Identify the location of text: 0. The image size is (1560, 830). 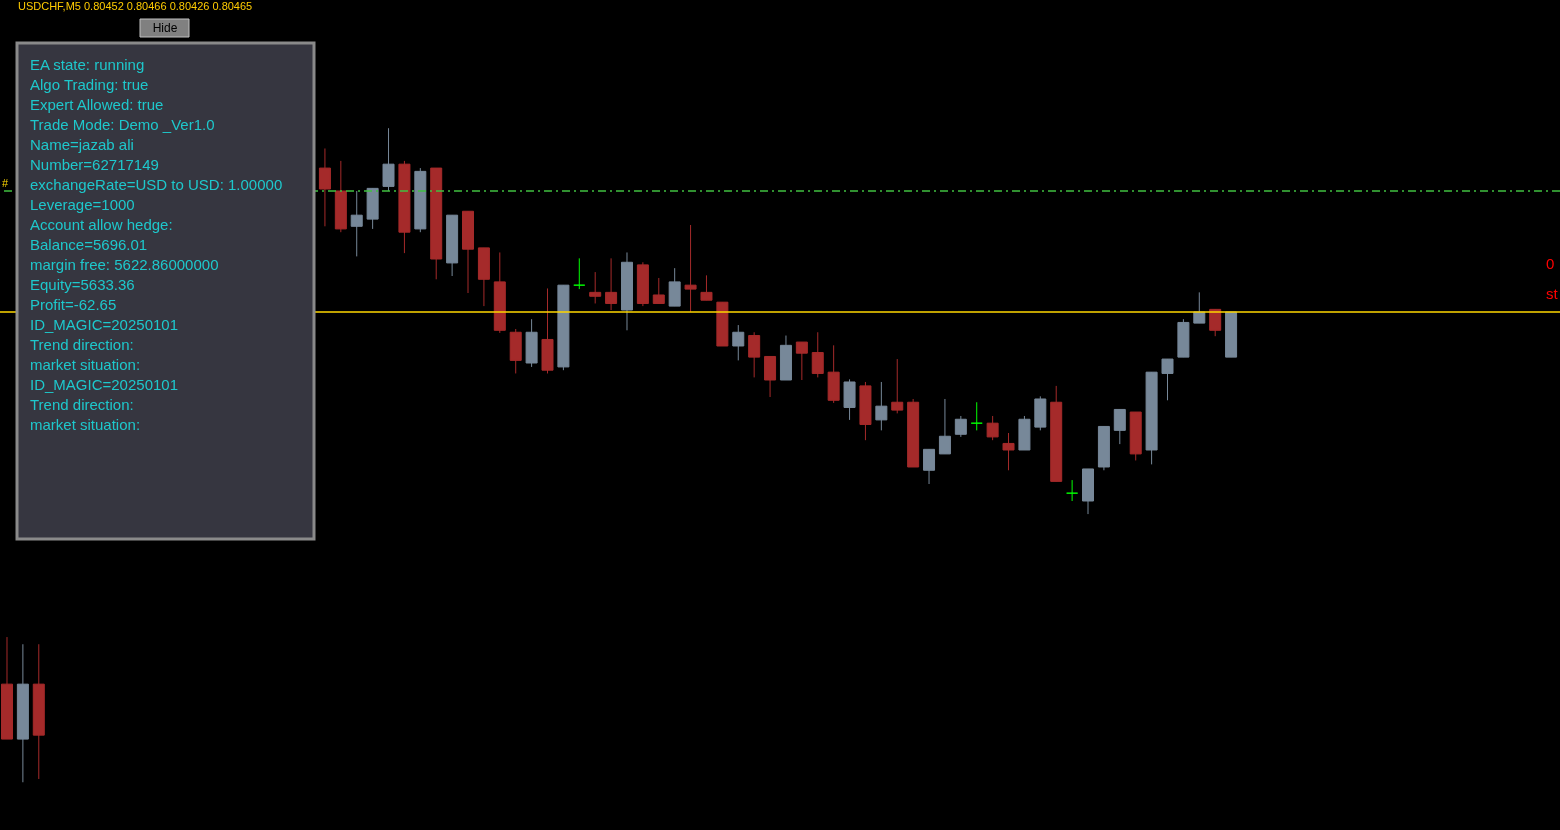
(1550, 263).